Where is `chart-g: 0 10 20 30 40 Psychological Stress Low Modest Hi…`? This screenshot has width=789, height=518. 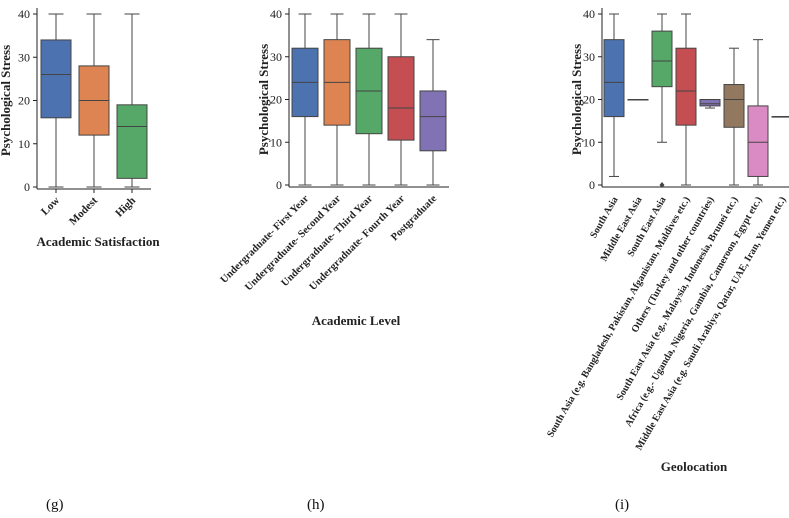
chart-g: 0 10 20 30 40 Psychological Stress Low Modest Hi… is located at coordinates (80, 128).